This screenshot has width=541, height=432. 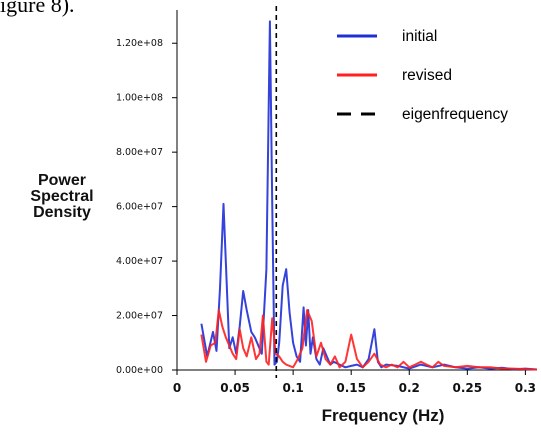 What do you see at coordinates (292, 388) in the screenshot?
I see `x-tick-label: 0.1` at bounding box center [292, 388].